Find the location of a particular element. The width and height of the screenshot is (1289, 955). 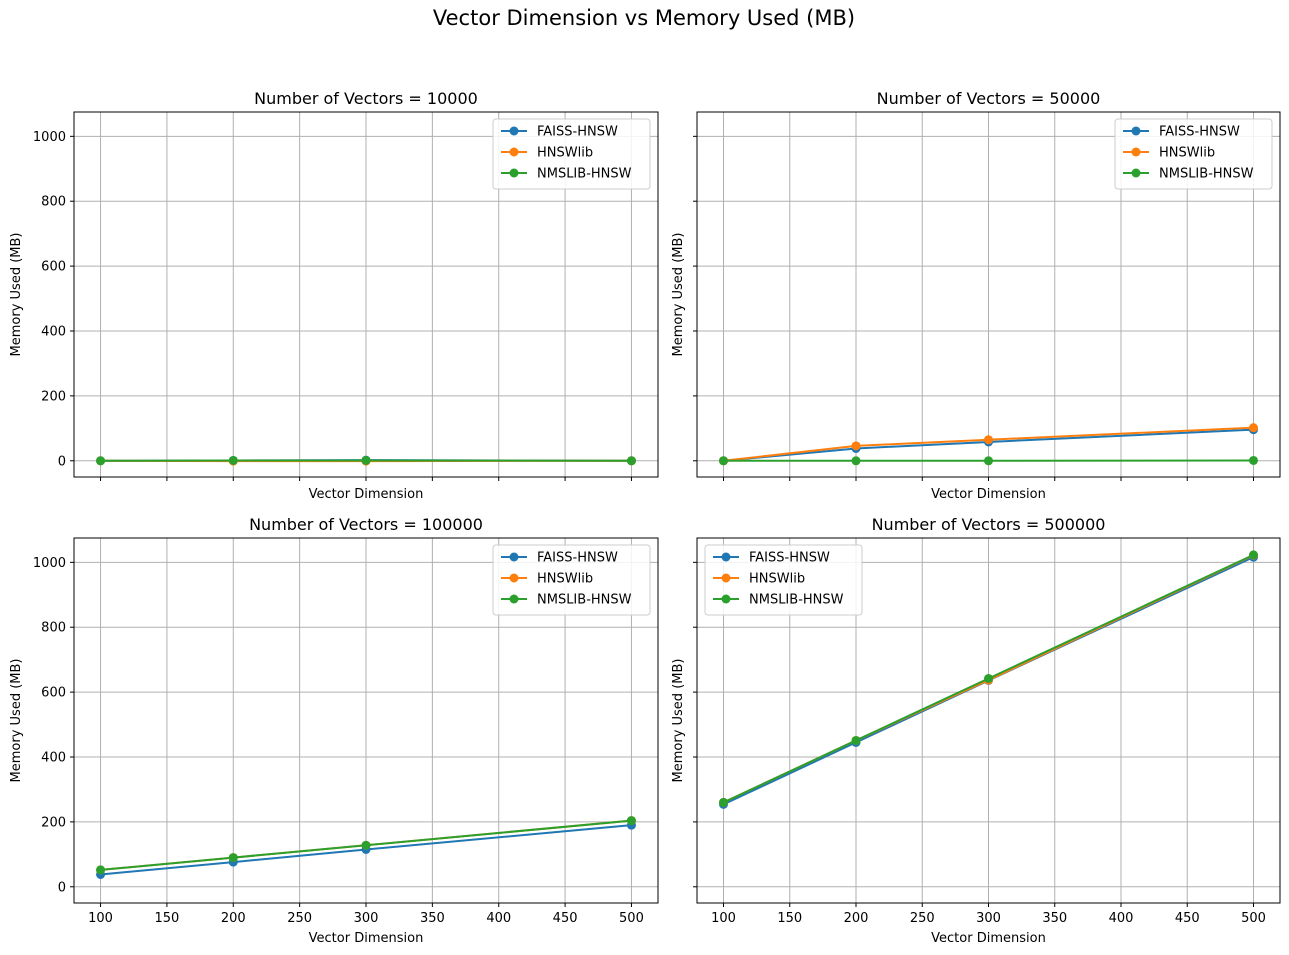

subplot-title: Number of Vectors = 100000 is located at coordinates (366, 524).